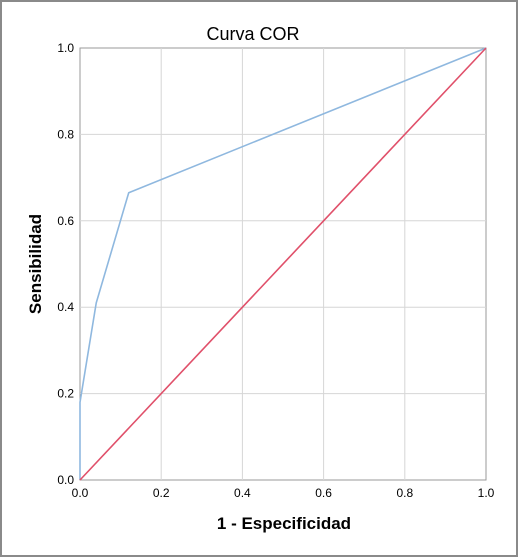 The width and height of the screenshot is (518, 559). What do you see at coordinates (242, 493) in the screenshot?
I see `x-tick-label: 0.4` at bounding box center [242, 493].